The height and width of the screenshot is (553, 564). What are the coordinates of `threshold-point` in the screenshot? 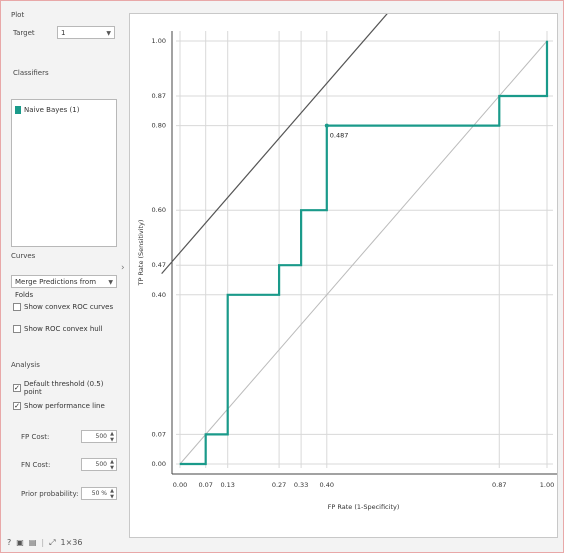 It's located at (326, 125).